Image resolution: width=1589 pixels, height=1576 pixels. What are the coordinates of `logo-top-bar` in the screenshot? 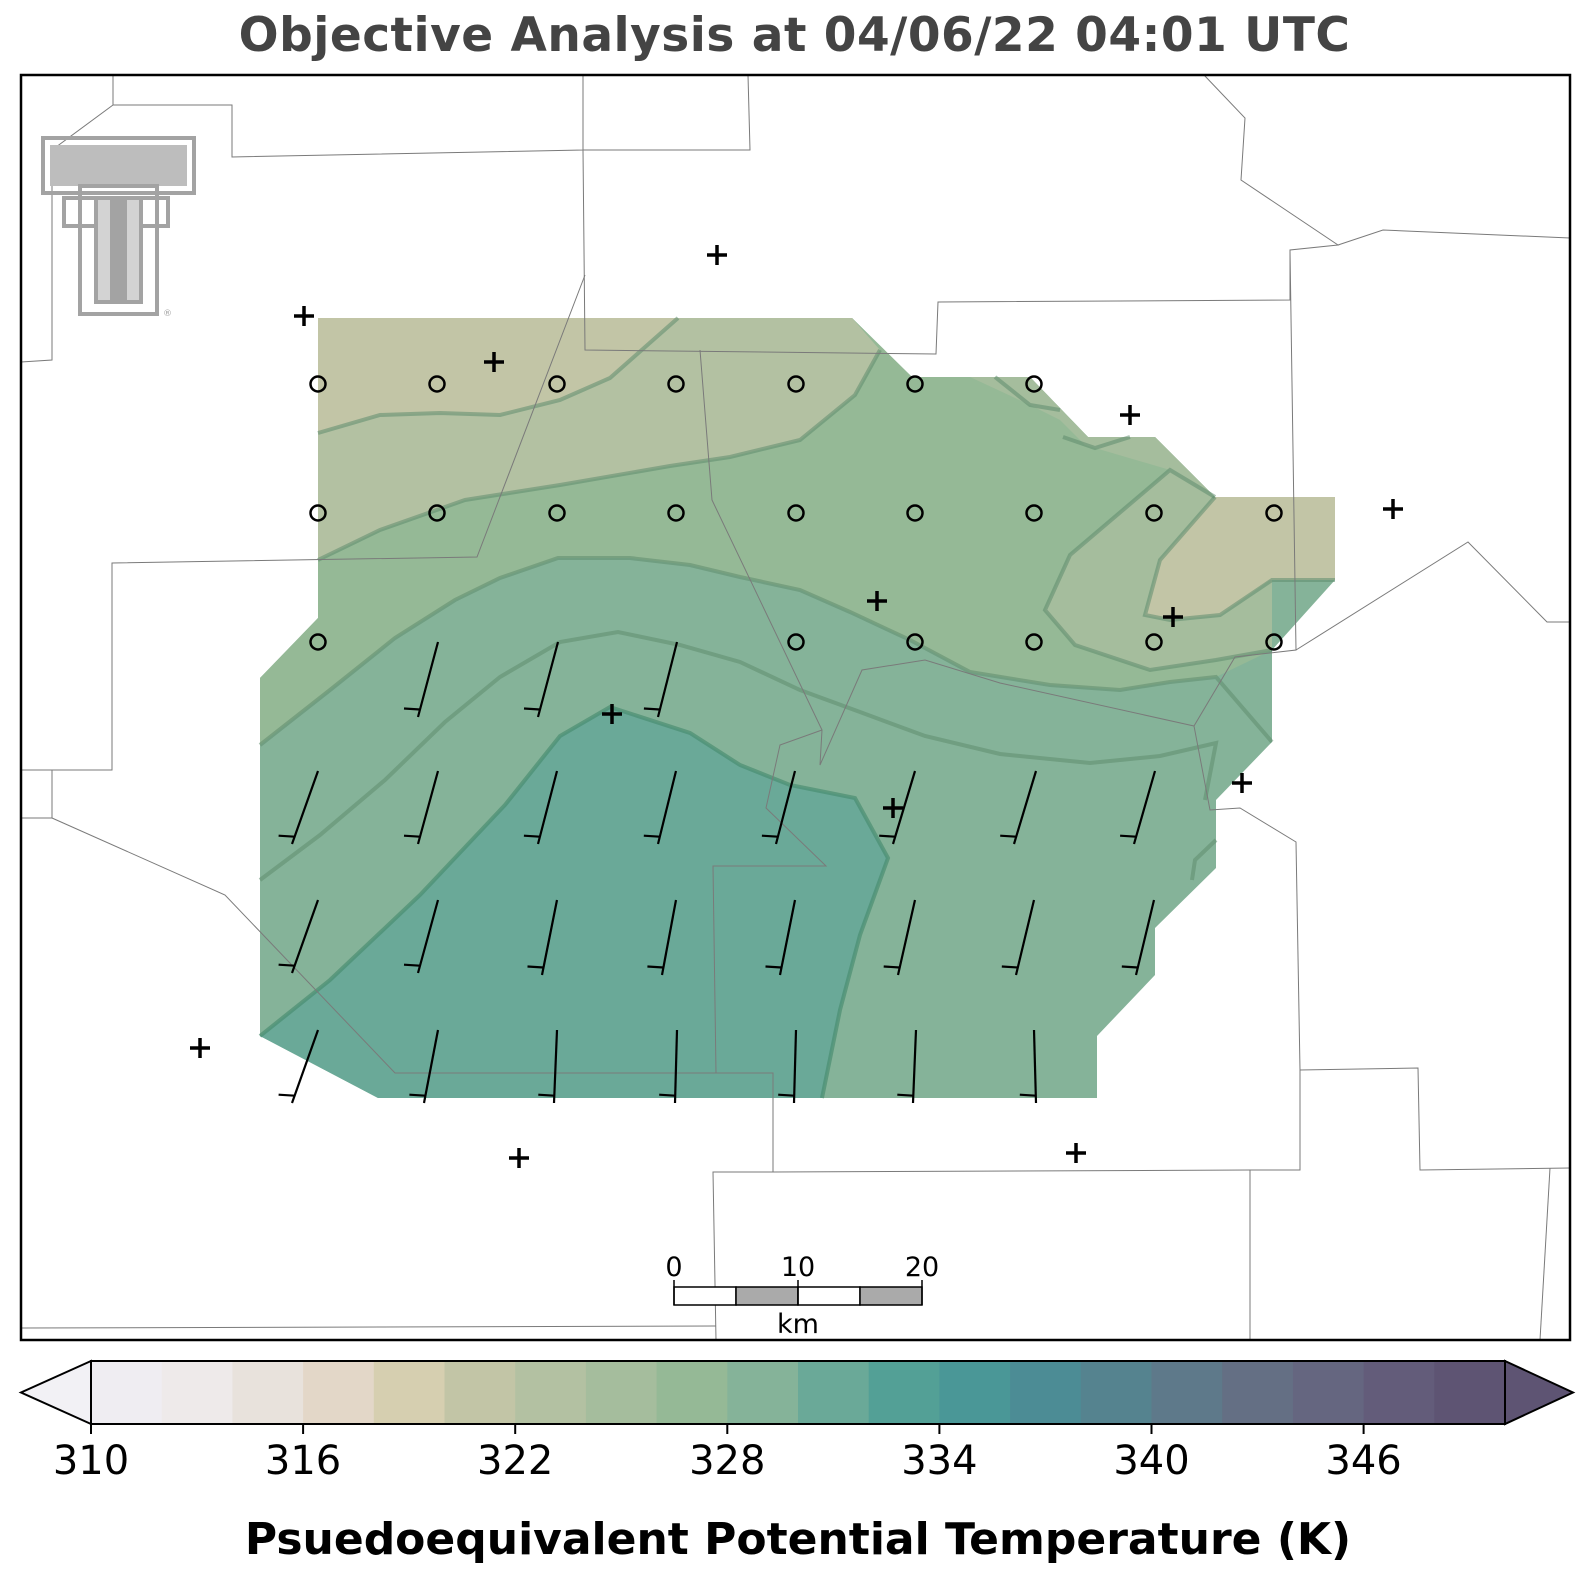 It's located at (118, 165).